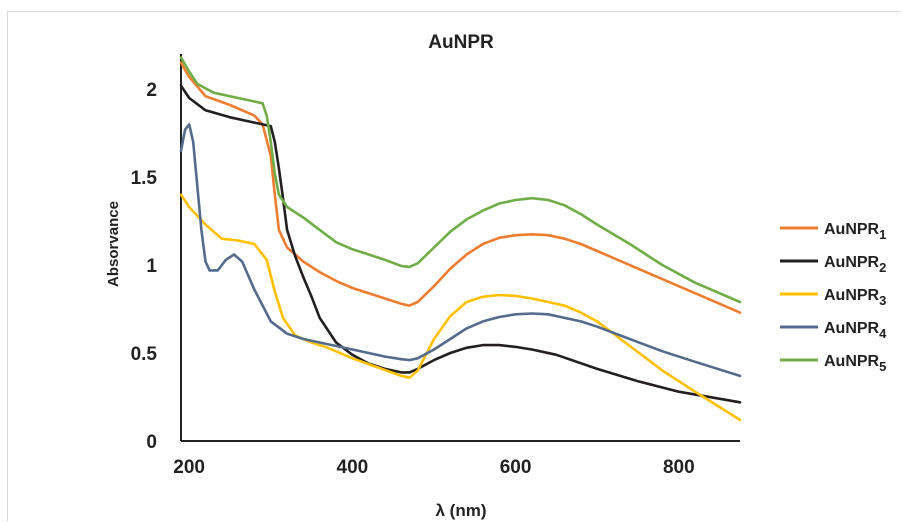 The height and width of the screenshot is (523, 902). I want to click on legend-label-2: AuNPR2, so click(855, 264).